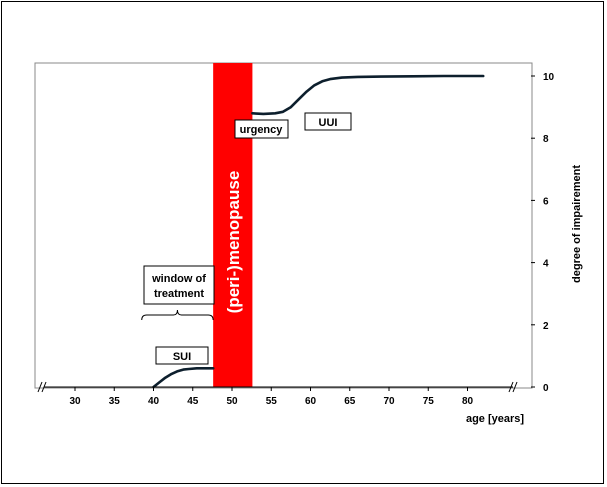  Describe the element at coordinates (193, 401) in the screenshot. I see `x-tick-label: 45` at that location.